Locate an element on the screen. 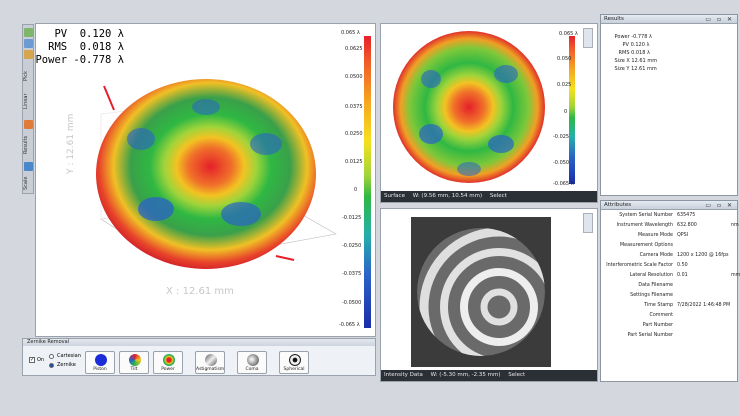  power-button: Power is located at coordinates (168, 362).